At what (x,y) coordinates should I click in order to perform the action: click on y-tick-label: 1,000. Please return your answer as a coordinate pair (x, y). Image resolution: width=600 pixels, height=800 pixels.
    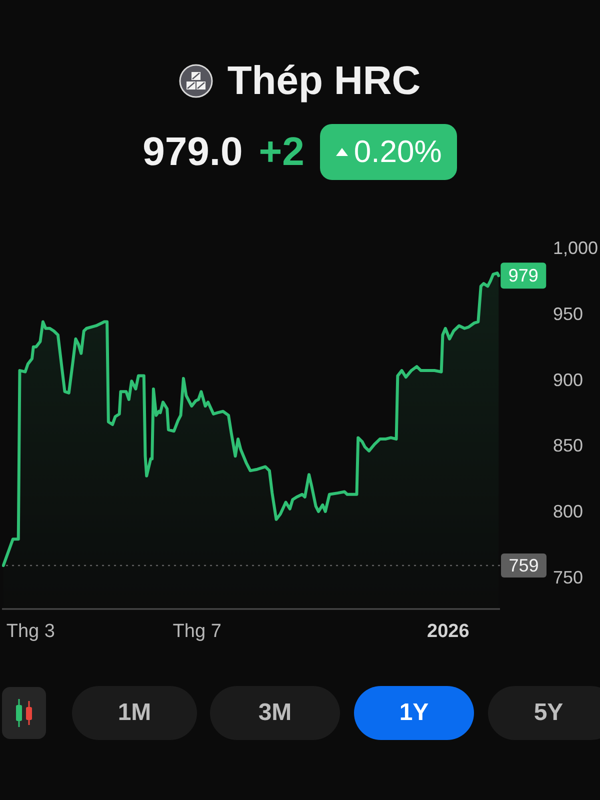
    Looking at the image, I should click on (575, 248).